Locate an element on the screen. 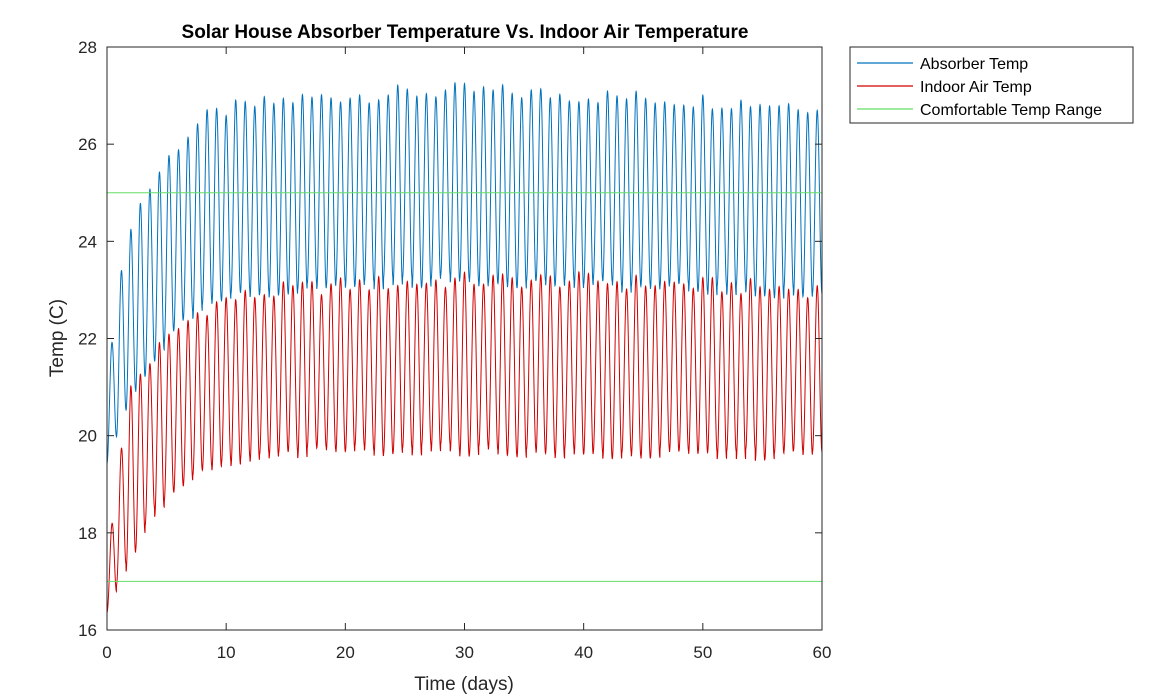  x-tick-label: 40 is located at coordinates (583, 652).